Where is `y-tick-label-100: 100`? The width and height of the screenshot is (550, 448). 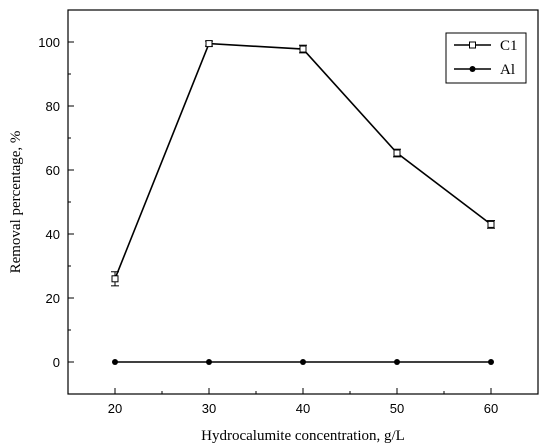 y-tick-label-100: 100 is located at coordinates (49, 42).